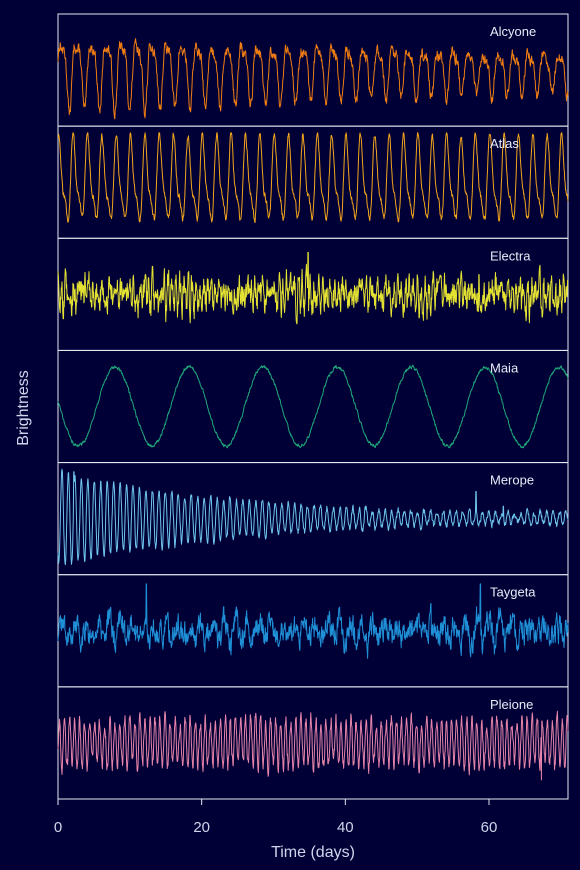 The width and height of the screenshot is (580, 870). I want to click on series-line-merope, so click(313, 517).